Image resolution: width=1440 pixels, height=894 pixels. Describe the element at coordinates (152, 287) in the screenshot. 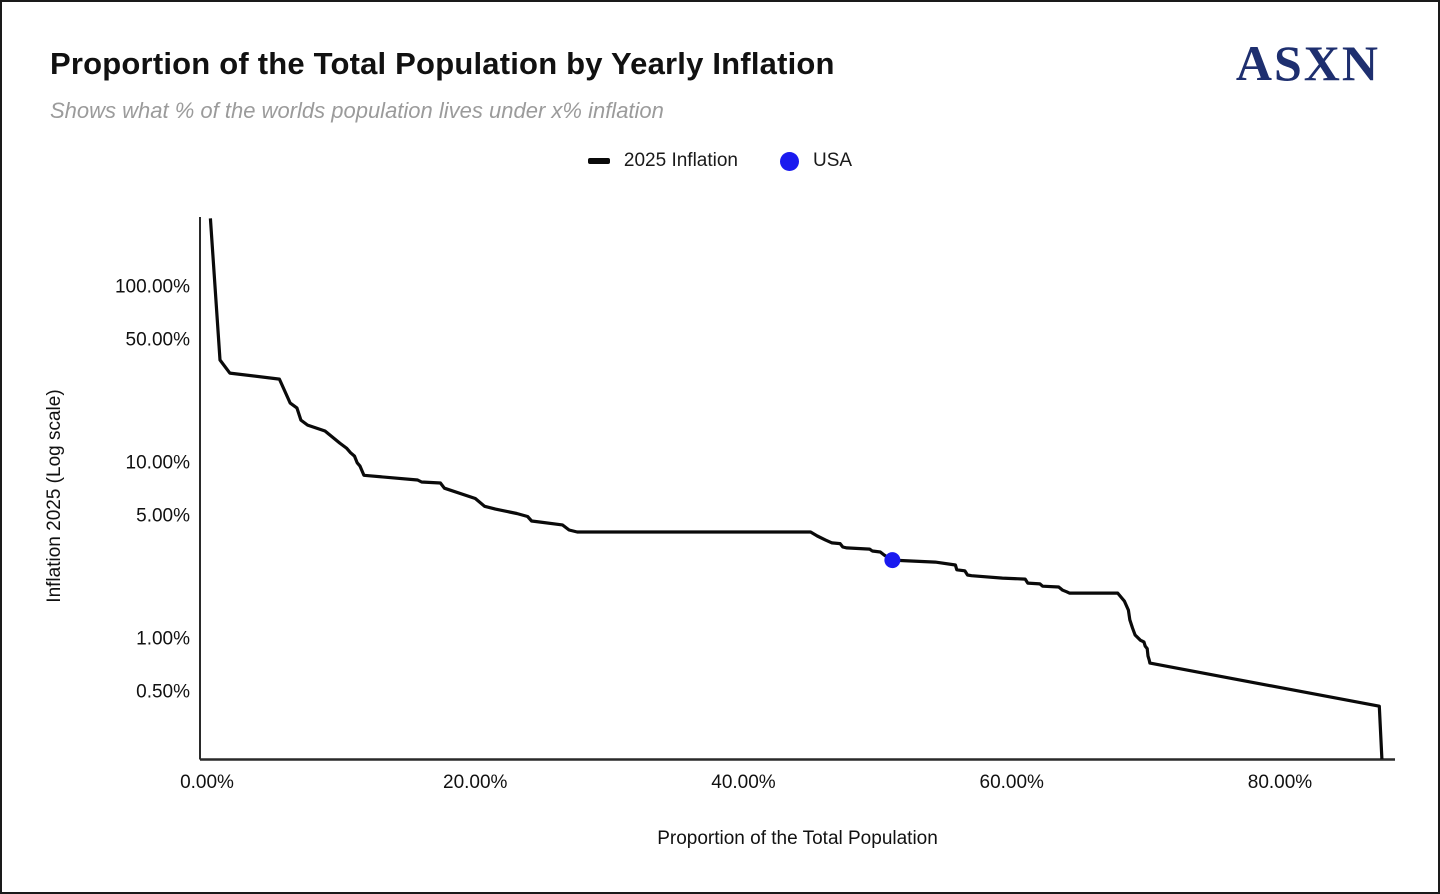

I see `y-tick-label: 100.00%` at that location.